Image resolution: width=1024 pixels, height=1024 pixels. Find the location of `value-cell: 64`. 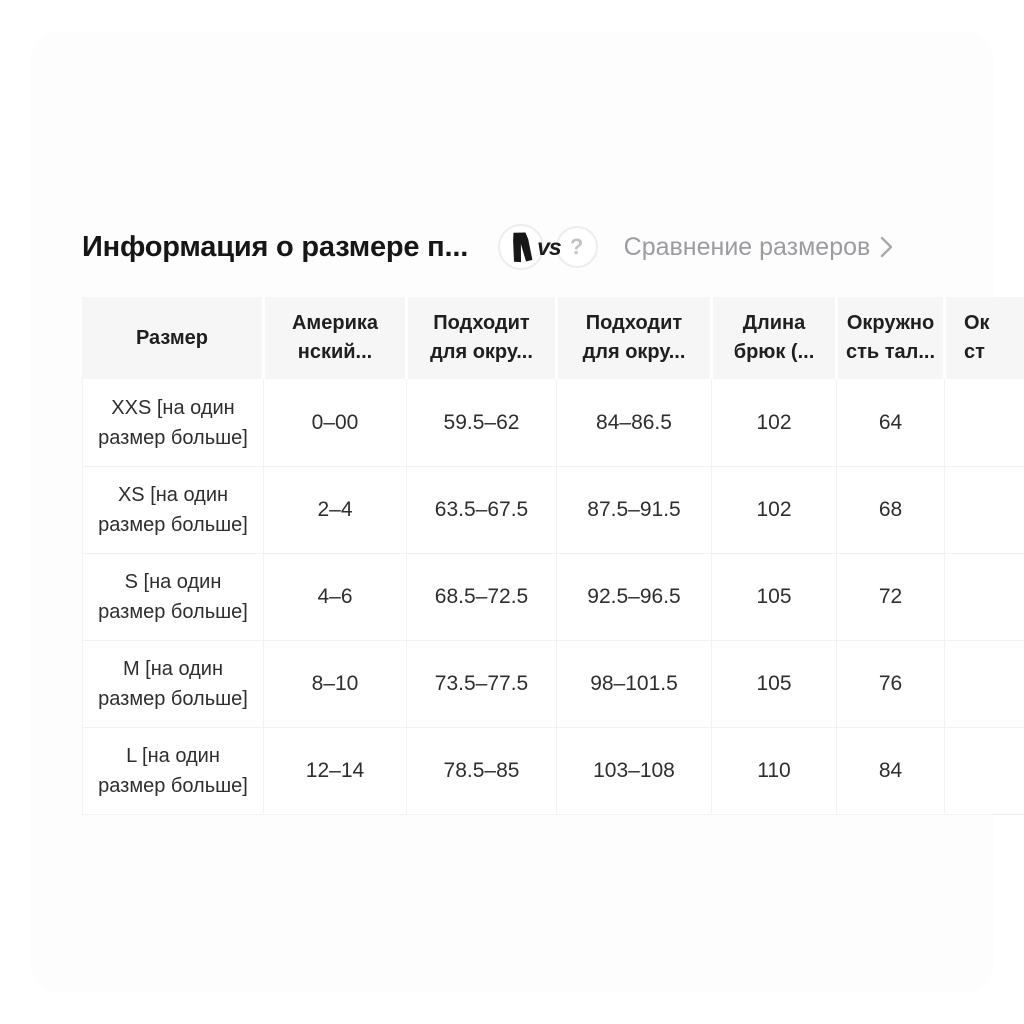

value-cell: 64 is located at coordinates (890, 422).